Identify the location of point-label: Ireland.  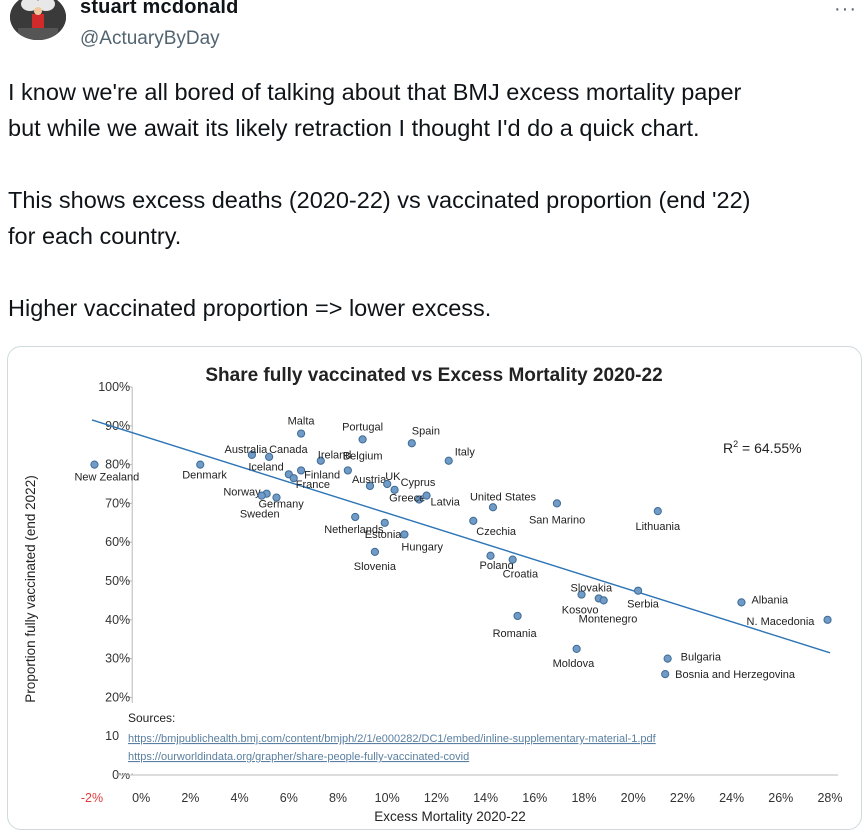
(335, 456).